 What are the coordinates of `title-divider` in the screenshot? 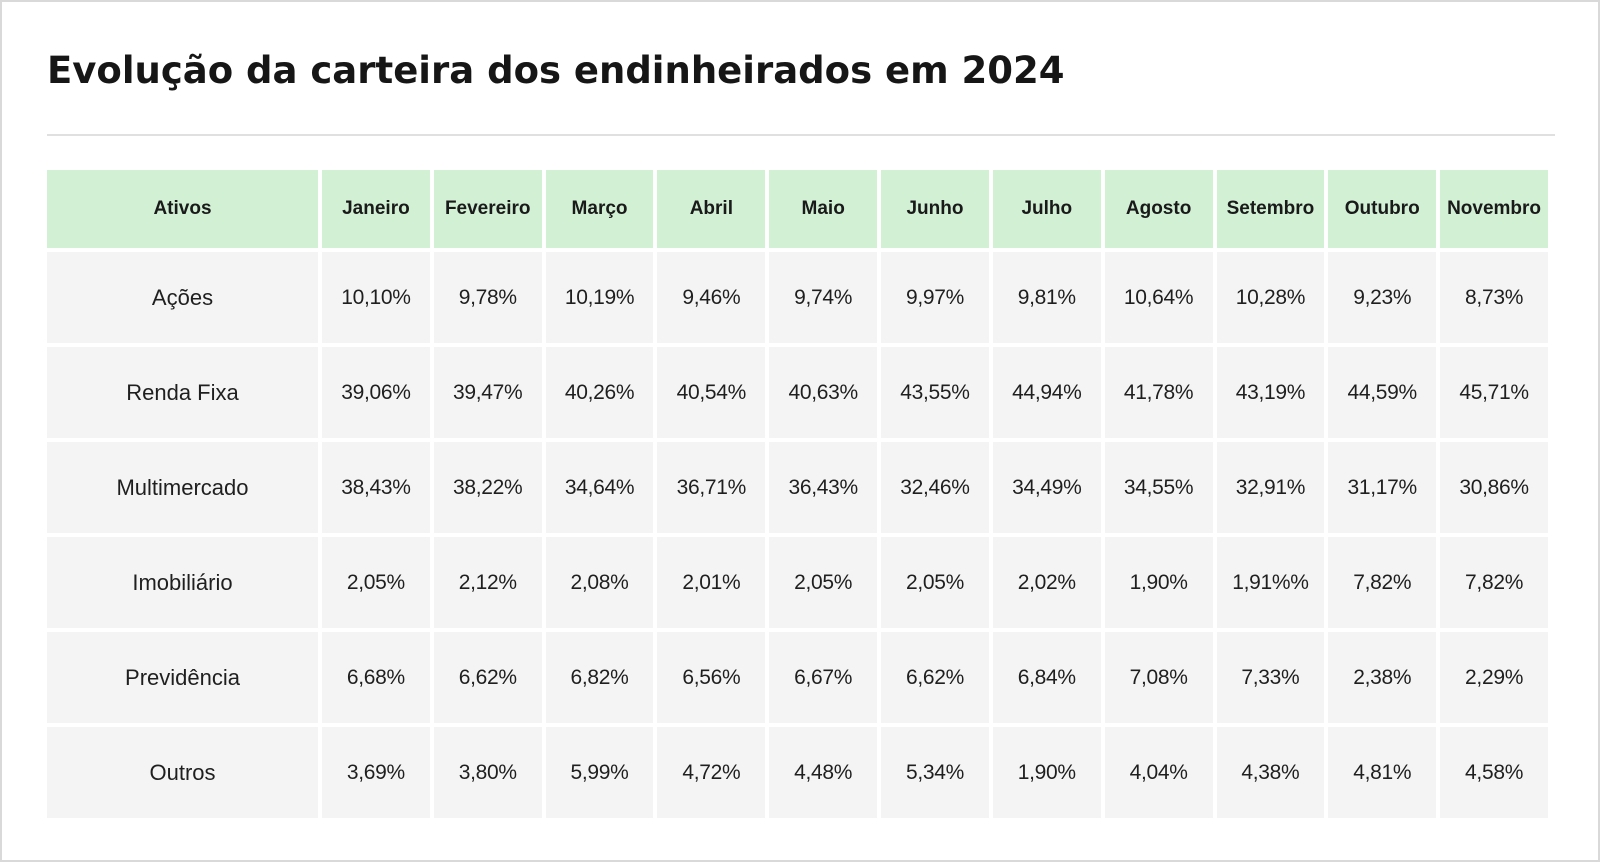 It's located at (801, 135).